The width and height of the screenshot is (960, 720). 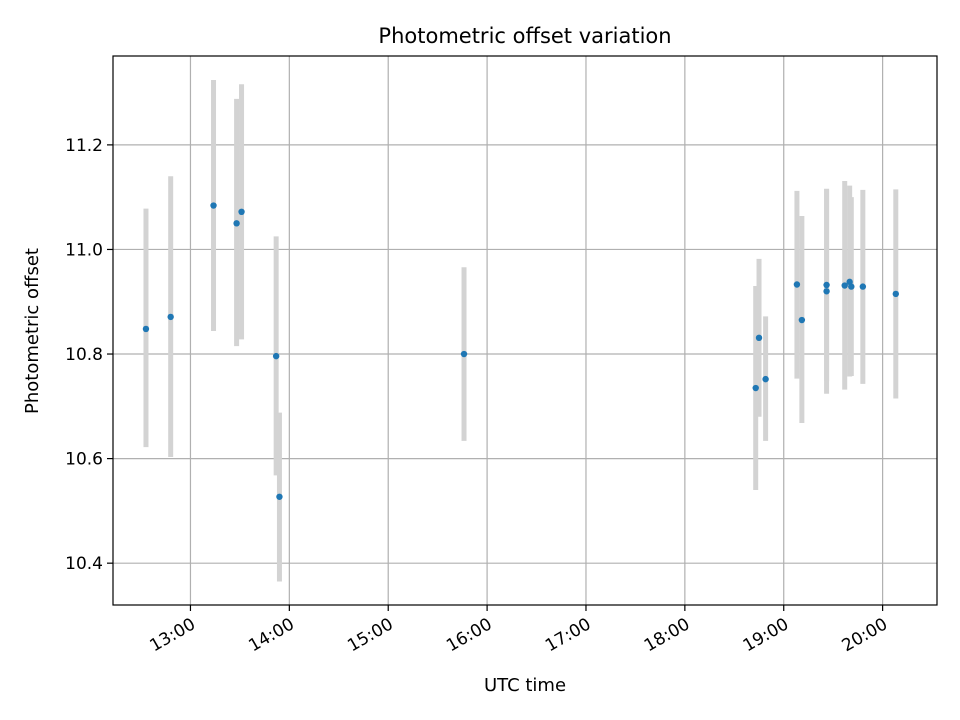 What do you see at coordinates (32, 331) in the screenshot?
I see `y-axis-label: Photometric offset` at bounding box center [32, 331].